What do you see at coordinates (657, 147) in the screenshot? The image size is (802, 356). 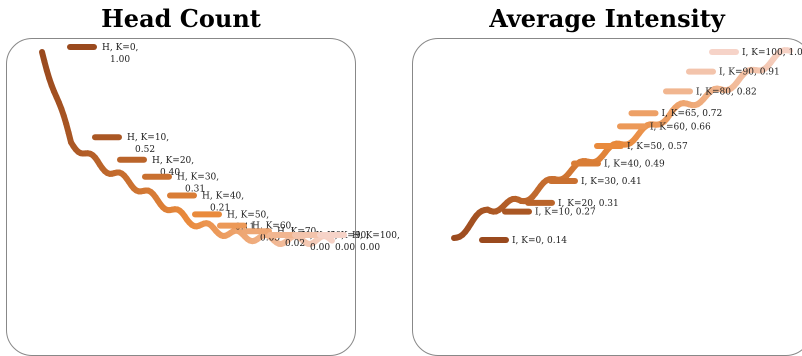 I see `intensity-label: I, K=50, 0.57` at bounding box center [657, 147].